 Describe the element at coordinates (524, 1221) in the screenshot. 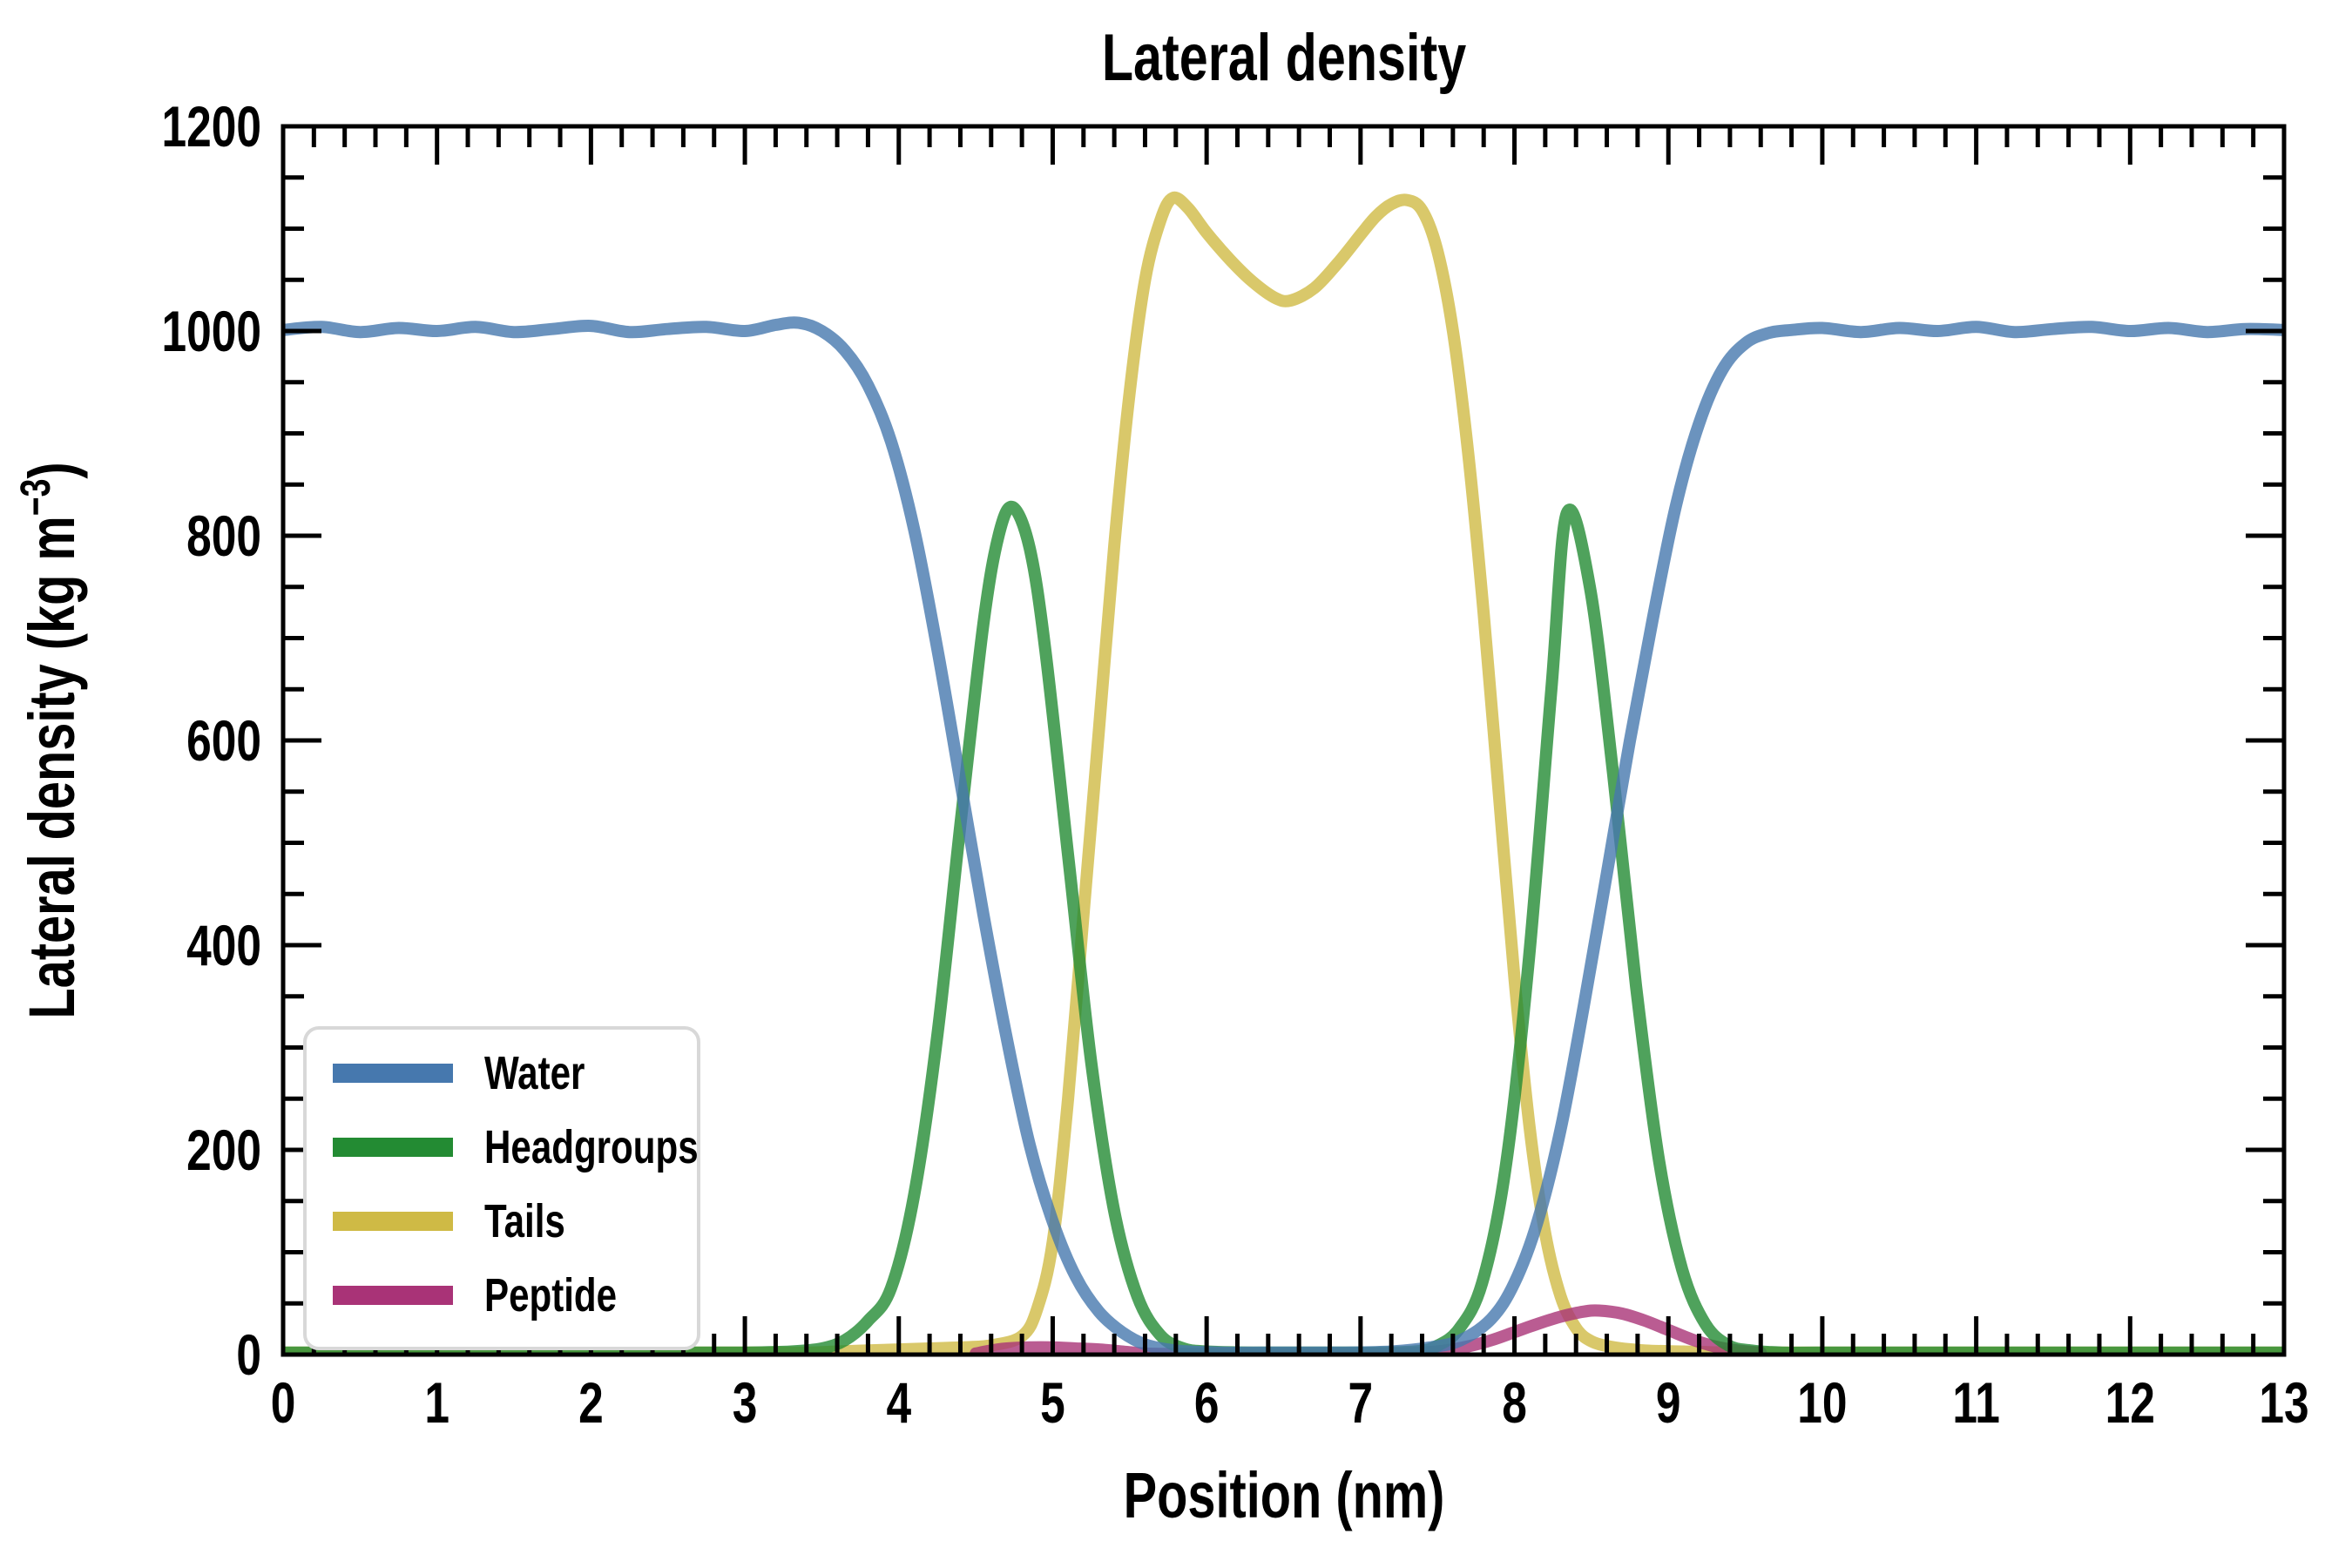

I see `legend-label-tails: Tails` at that location.